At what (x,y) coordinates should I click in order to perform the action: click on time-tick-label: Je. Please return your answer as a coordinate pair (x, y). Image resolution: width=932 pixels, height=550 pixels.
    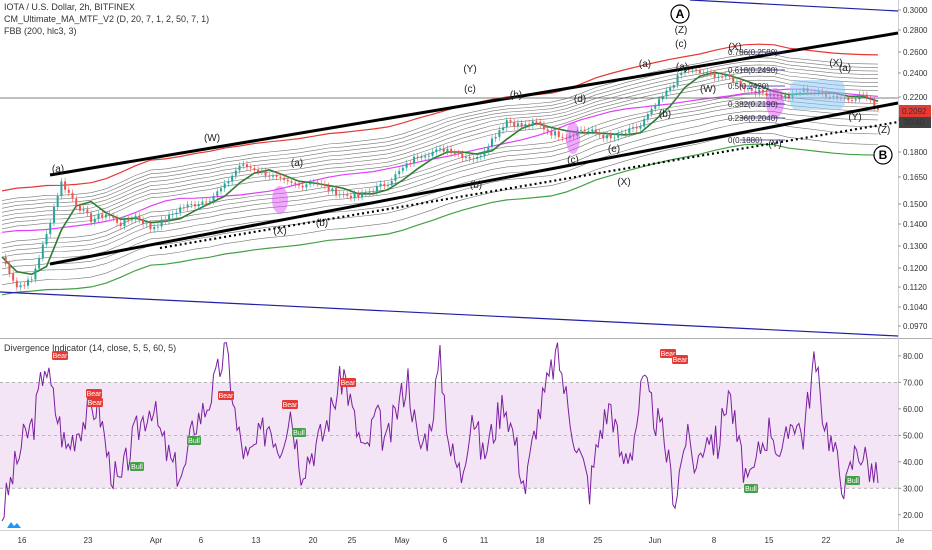
    Looking at the image, I should click on (900, 540).